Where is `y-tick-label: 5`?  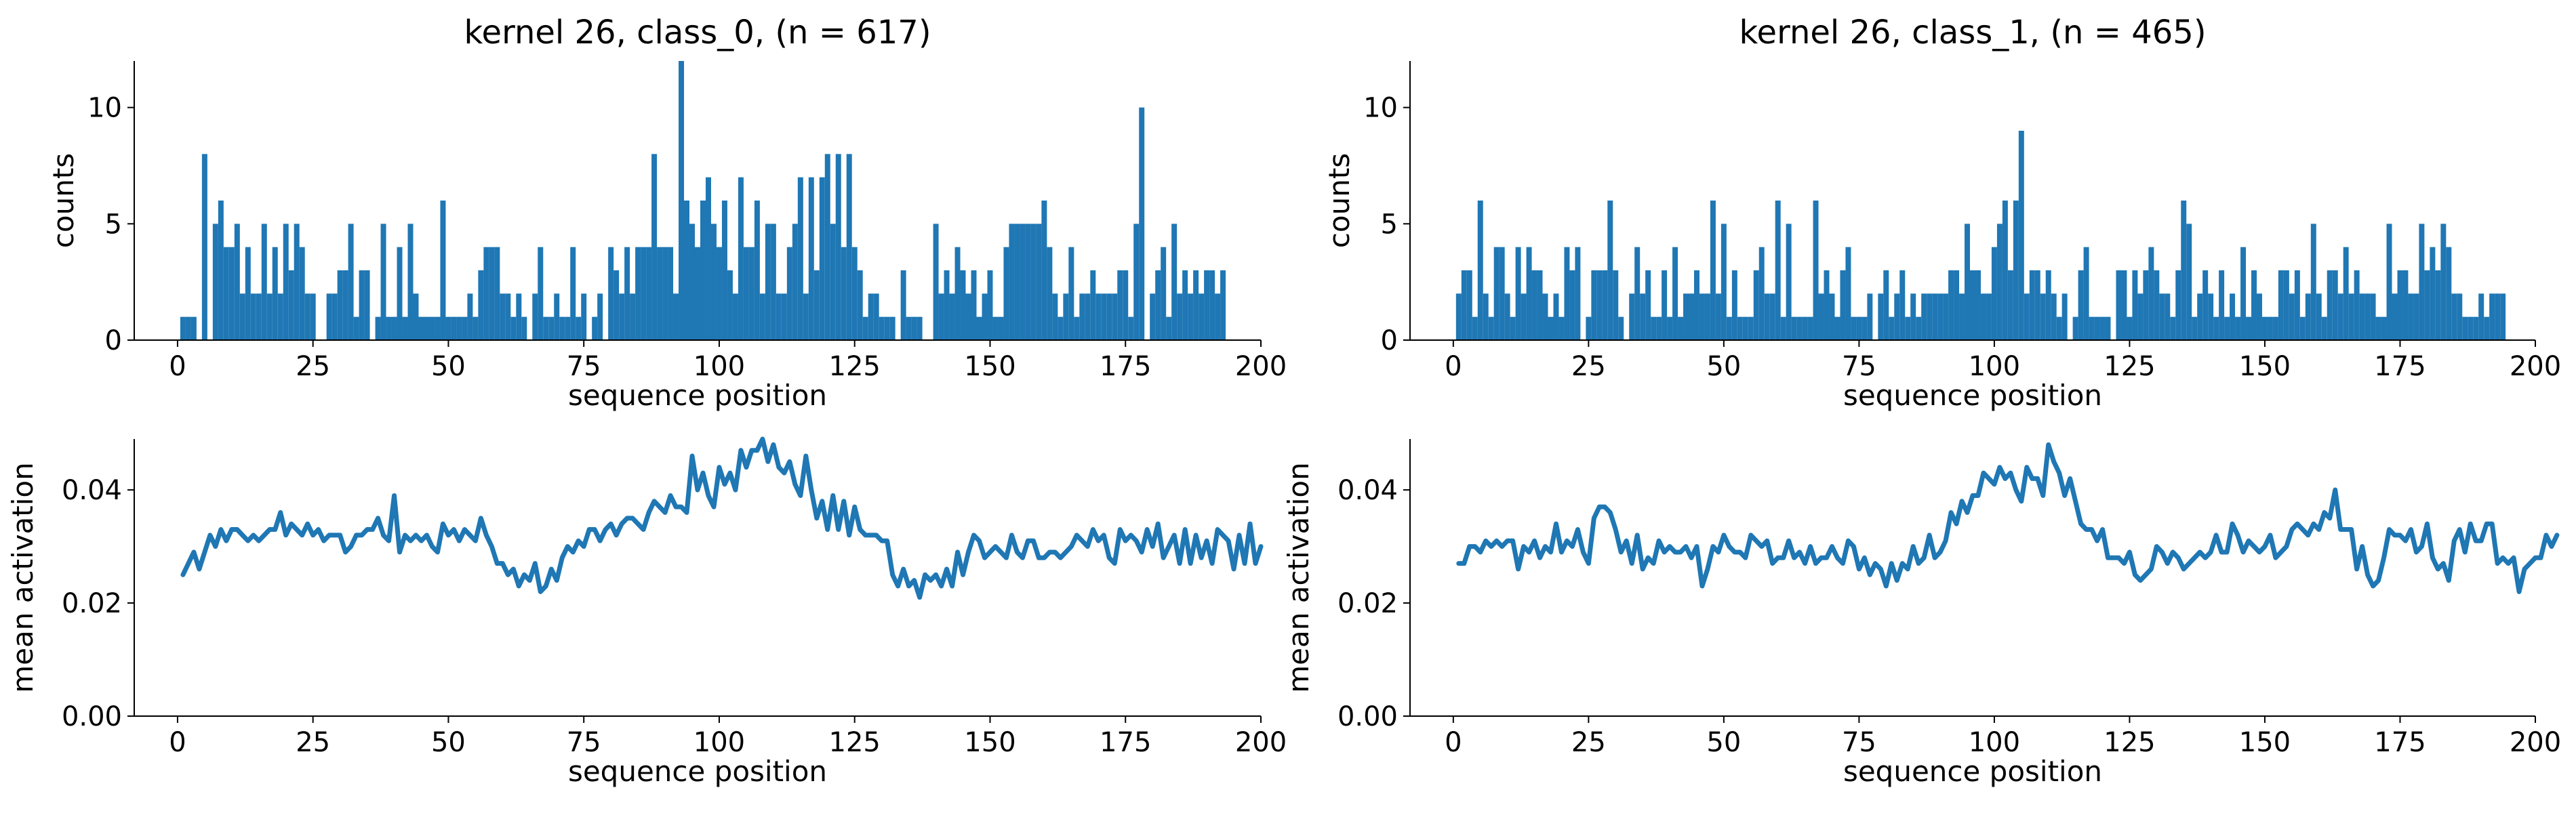
y-tick-label: 5 is located at coordinates (1389, 224).